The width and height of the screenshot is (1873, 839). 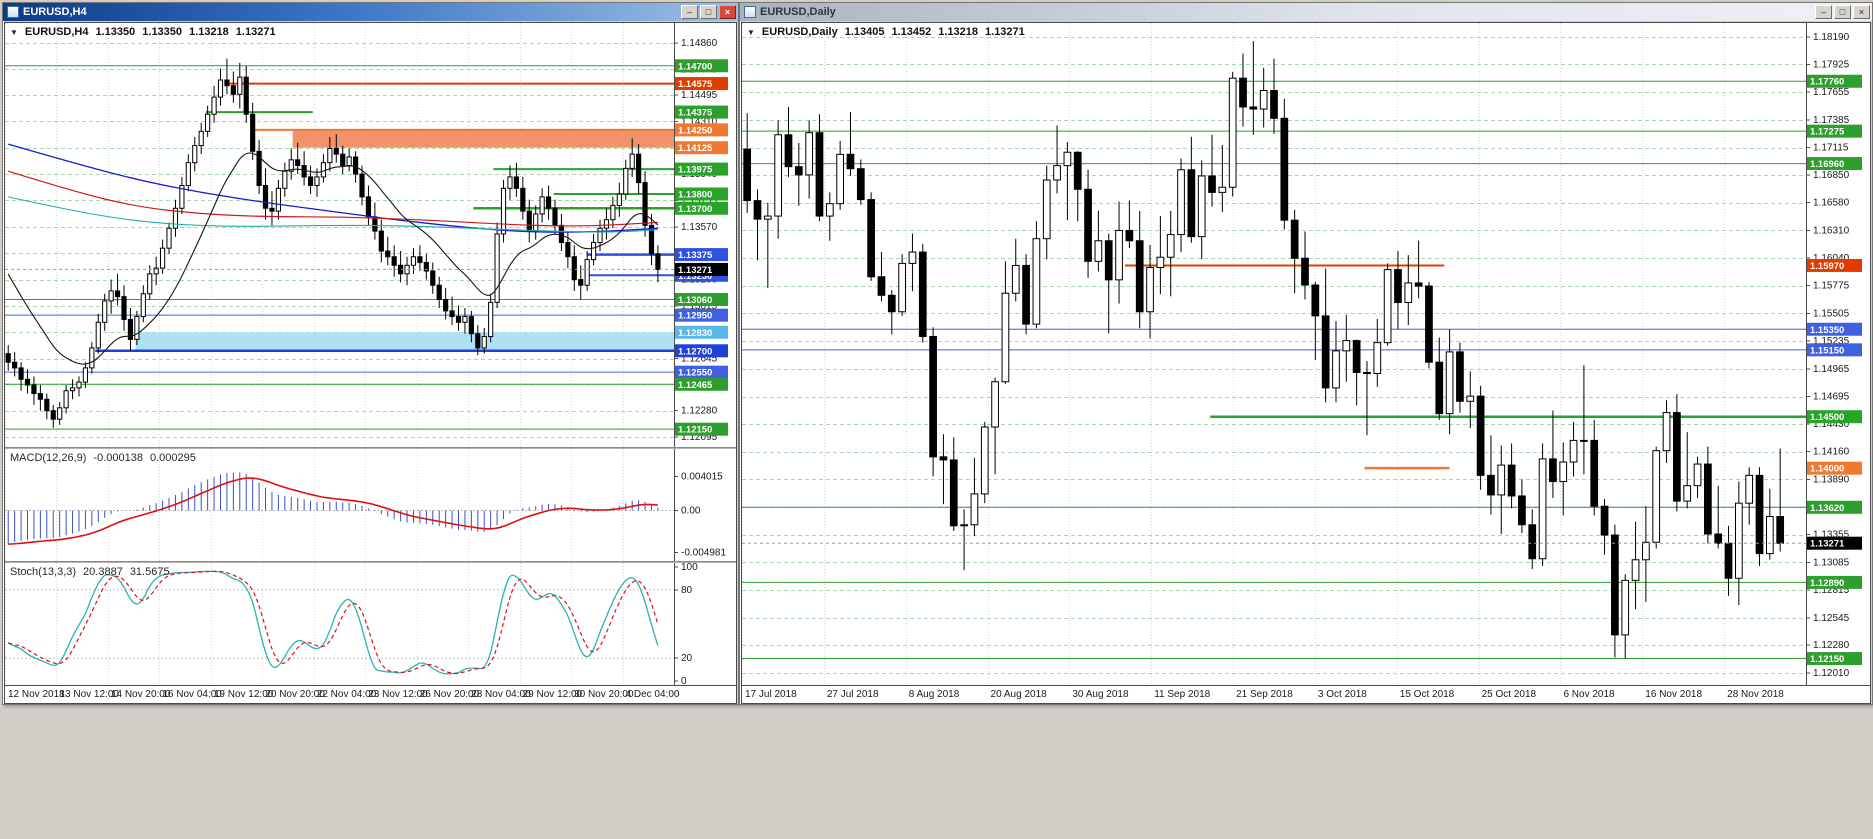 I want to click on svg-text: 1.14430, so click(x=1831, y=424).